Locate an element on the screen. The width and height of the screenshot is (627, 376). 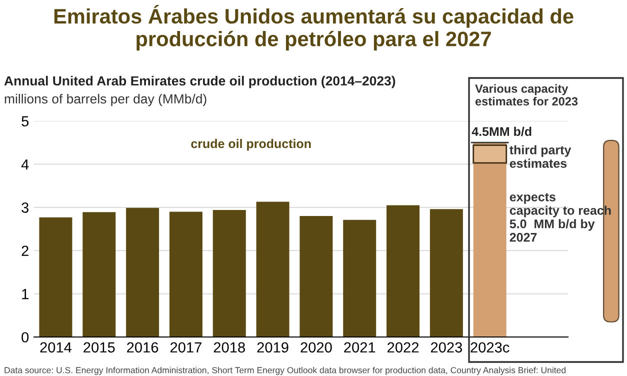
y-tick-label: 0 is located at coordinates (25, 337).